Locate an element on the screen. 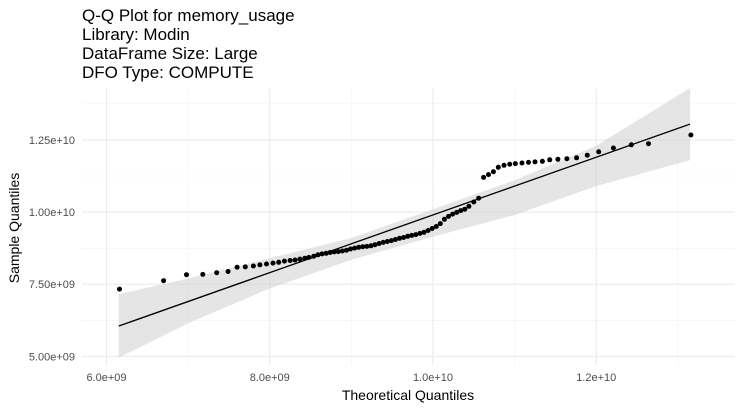  title-line-1: Q-Q Plot for memory_usage is located at coordinates (188, 15).